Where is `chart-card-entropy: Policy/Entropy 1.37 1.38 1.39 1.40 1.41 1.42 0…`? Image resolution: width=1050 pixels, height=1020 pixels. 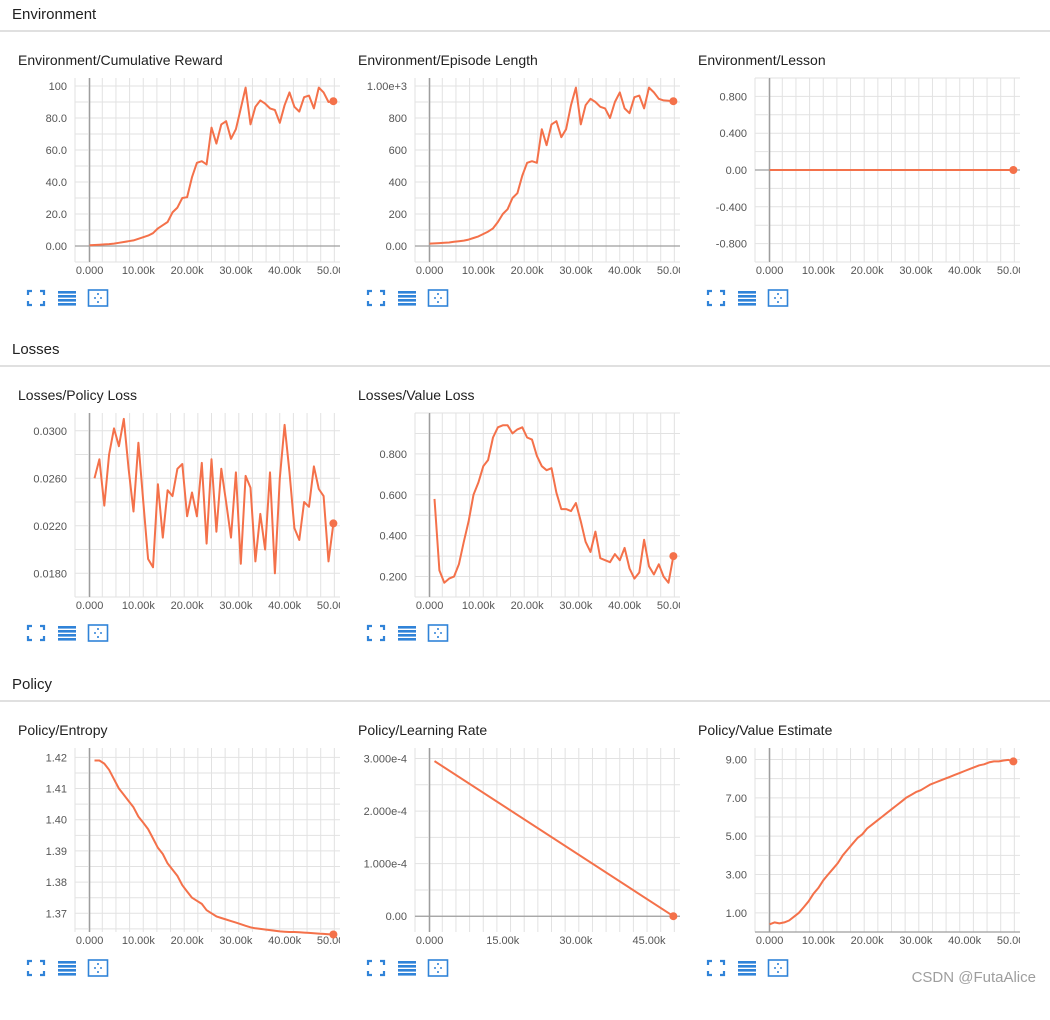 chart-card-entropy: Policy/Entropy 1.37 1.38 1.39 1.40 1.41 1.42 0… is located at coordinates (170, 870).